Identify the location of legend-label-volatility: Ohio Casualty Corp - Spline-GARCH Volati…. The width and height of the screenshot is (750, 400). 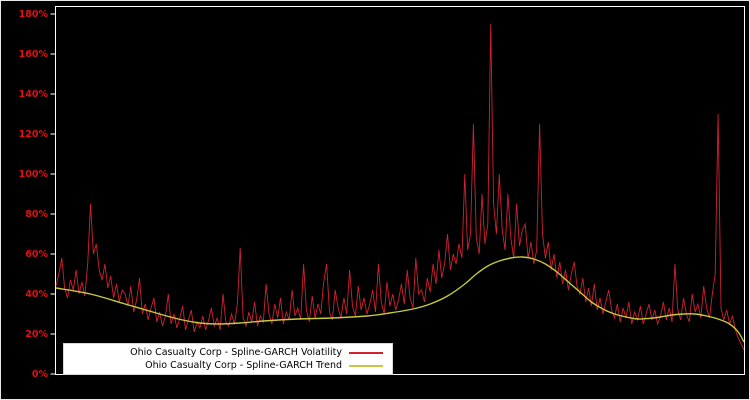
(236, 352).